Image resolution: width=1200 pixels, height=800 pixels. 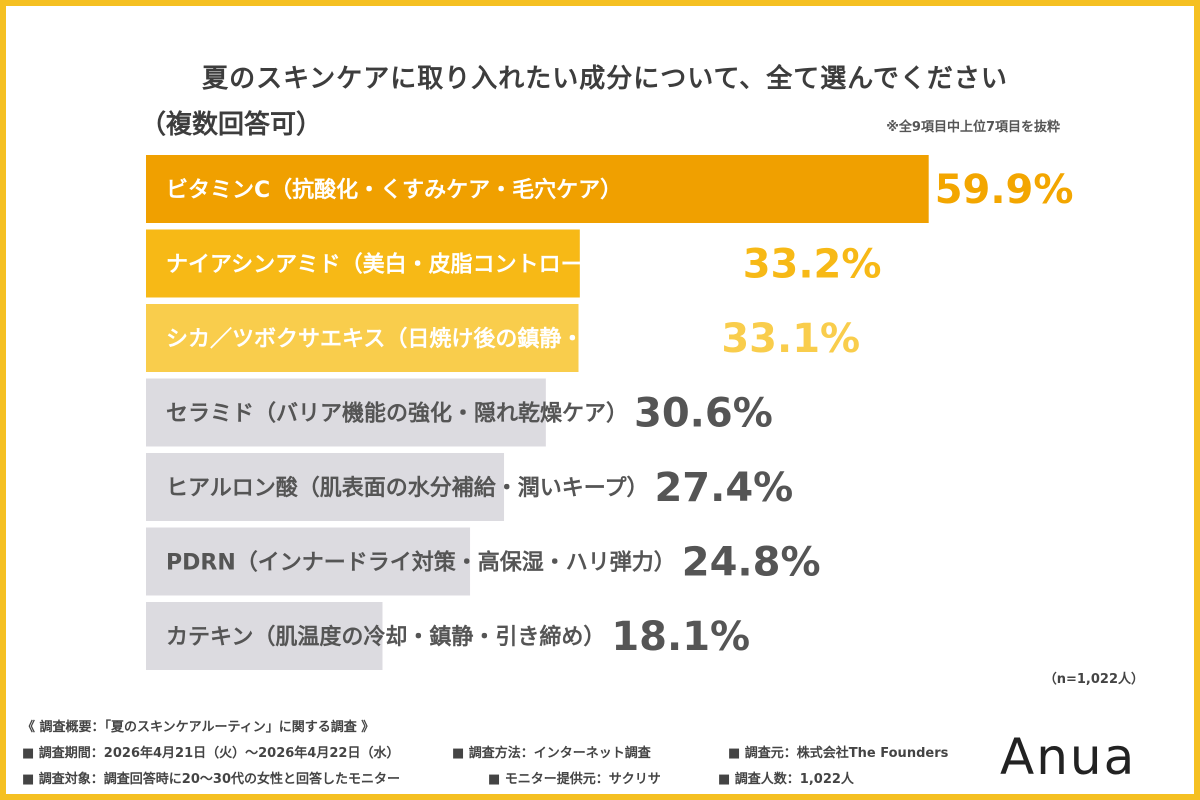 What do you see at coordinates (440, 339) in the screenshot?
I see `bar-label-3: シカ／ツボクサエキス（日焼け後の鎮静・肌荒れ防止）` at bounding box center [440, 339].